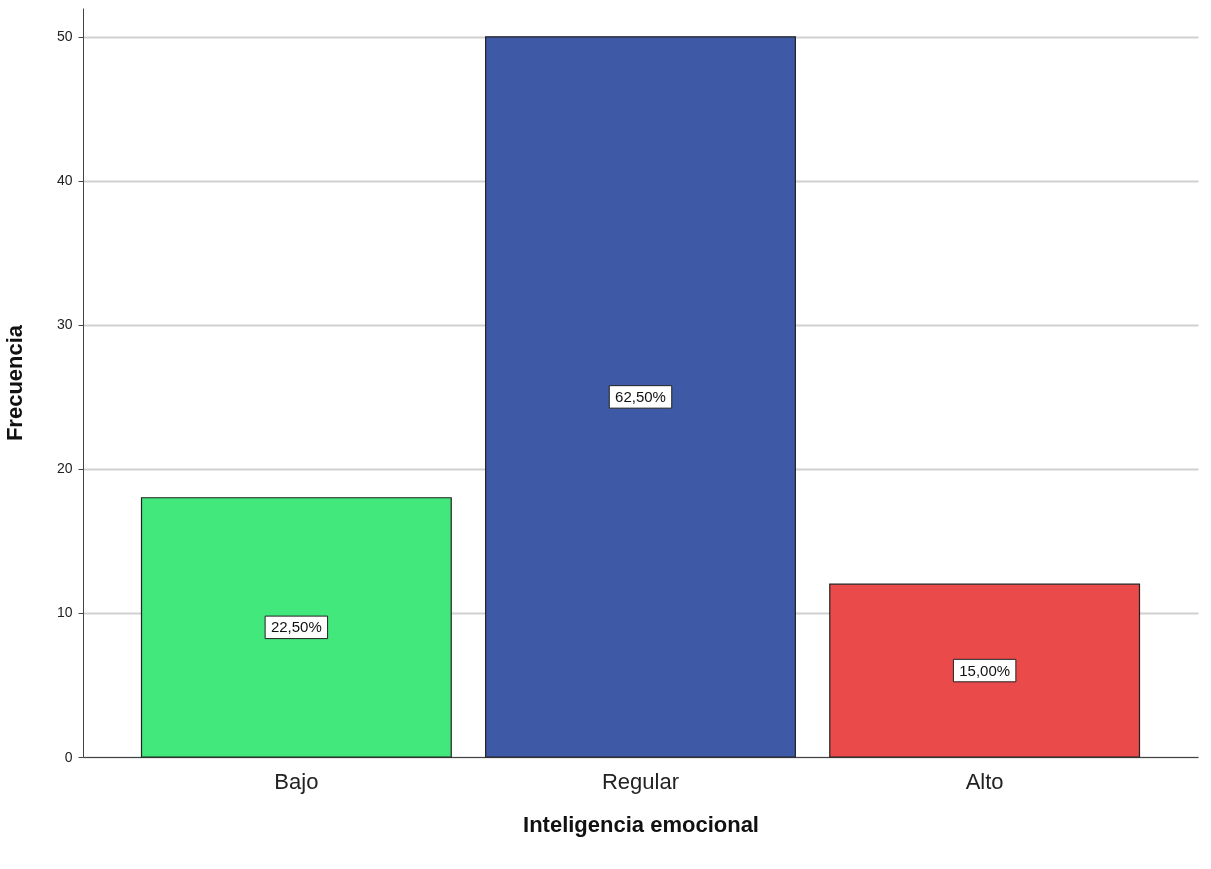 The image size is (1211, 869). Describe the element at coordinates (64, 36) in the screenshot. I see `y-tick-label: 50` at that location.